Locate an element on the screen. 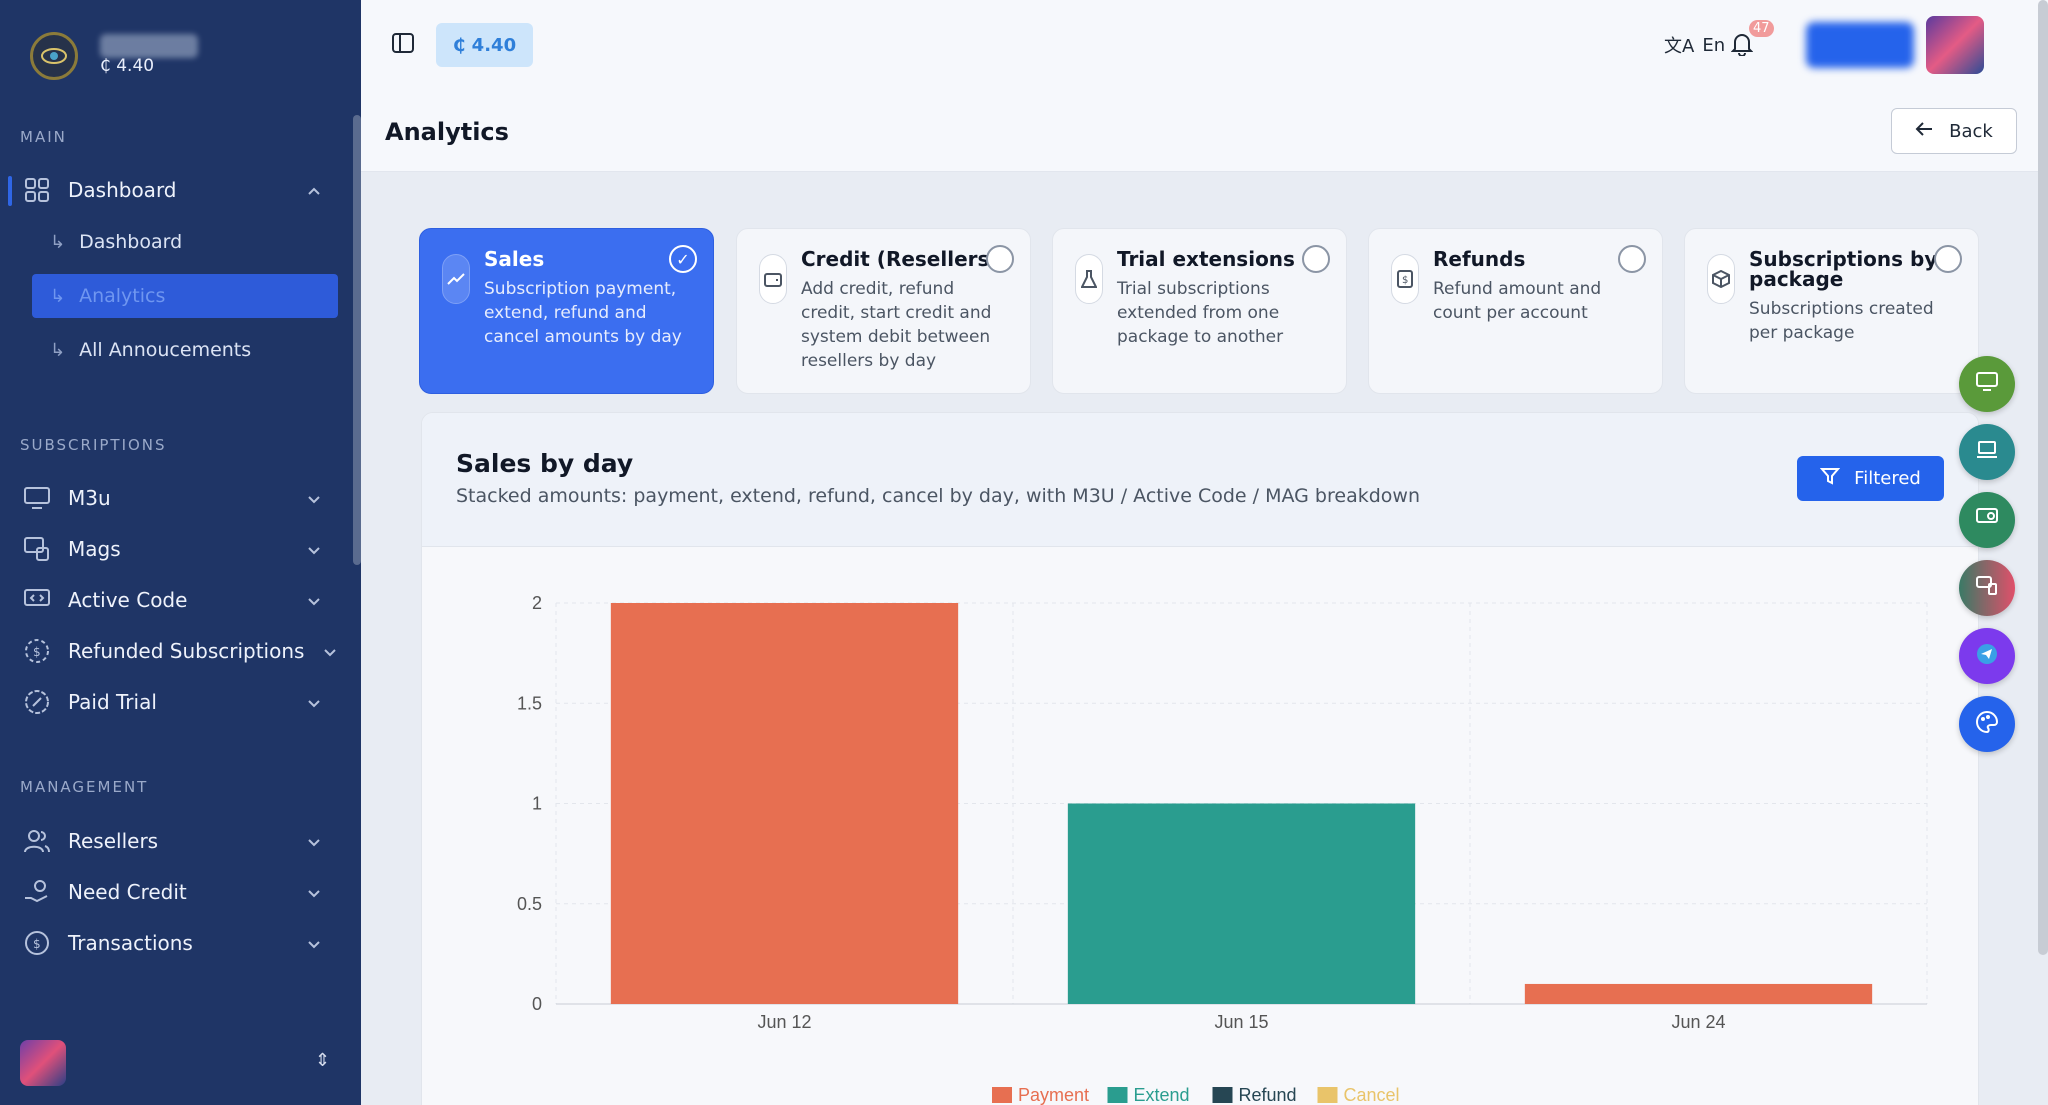 This screenshot has height=1105, width=2048. sidebar-toggle-icon is located at coordinates (403, 43).